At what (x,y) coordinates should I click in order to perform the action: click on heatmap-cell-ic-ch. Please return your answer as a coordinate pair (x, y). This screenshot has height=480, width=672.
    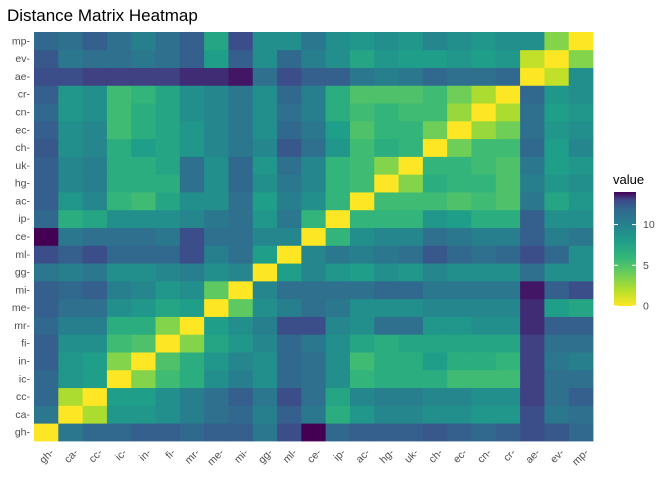
    Looking at the image, I should click on (435, 379).